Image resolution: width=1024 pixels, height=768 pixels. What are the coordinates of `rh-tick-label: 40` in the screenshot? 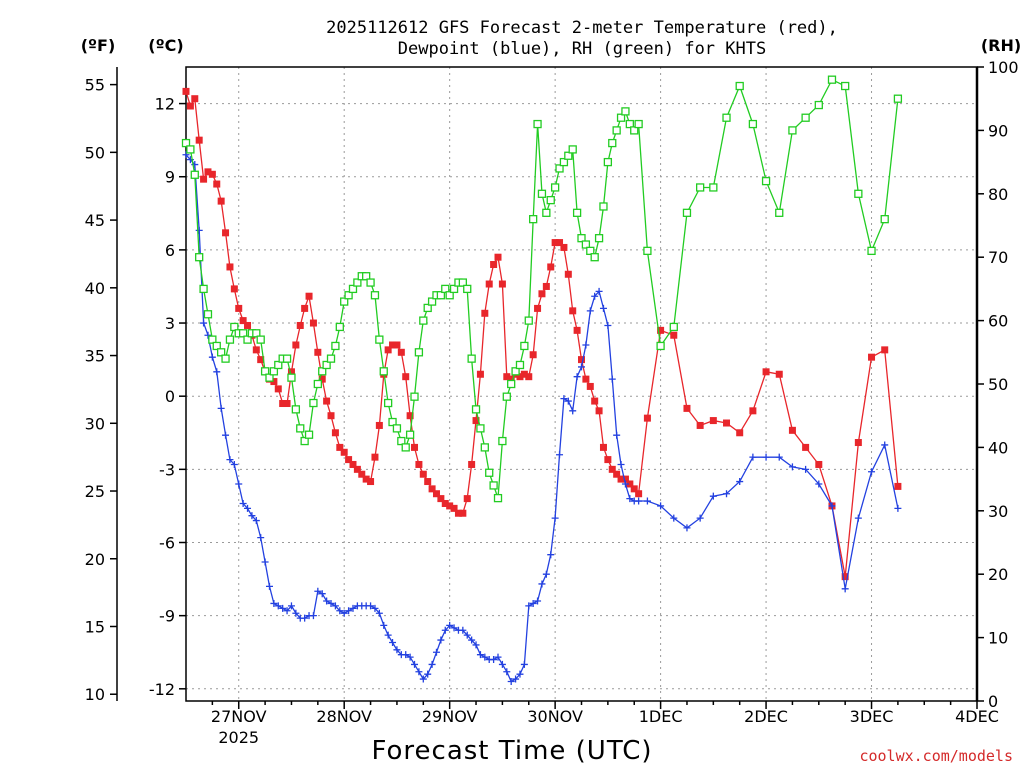 It's located at (998, 447).